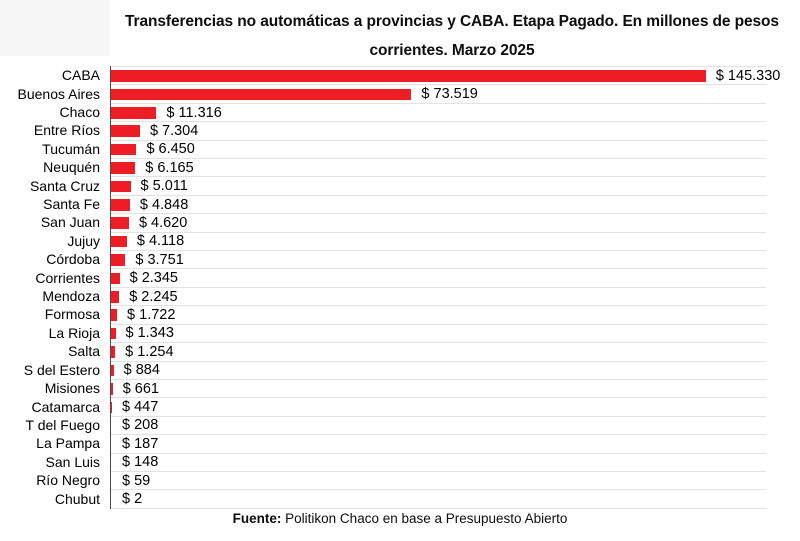 This screenshot has height=541, width=800. I want to click on row-plot: $ 1.254, so click(438, 351).